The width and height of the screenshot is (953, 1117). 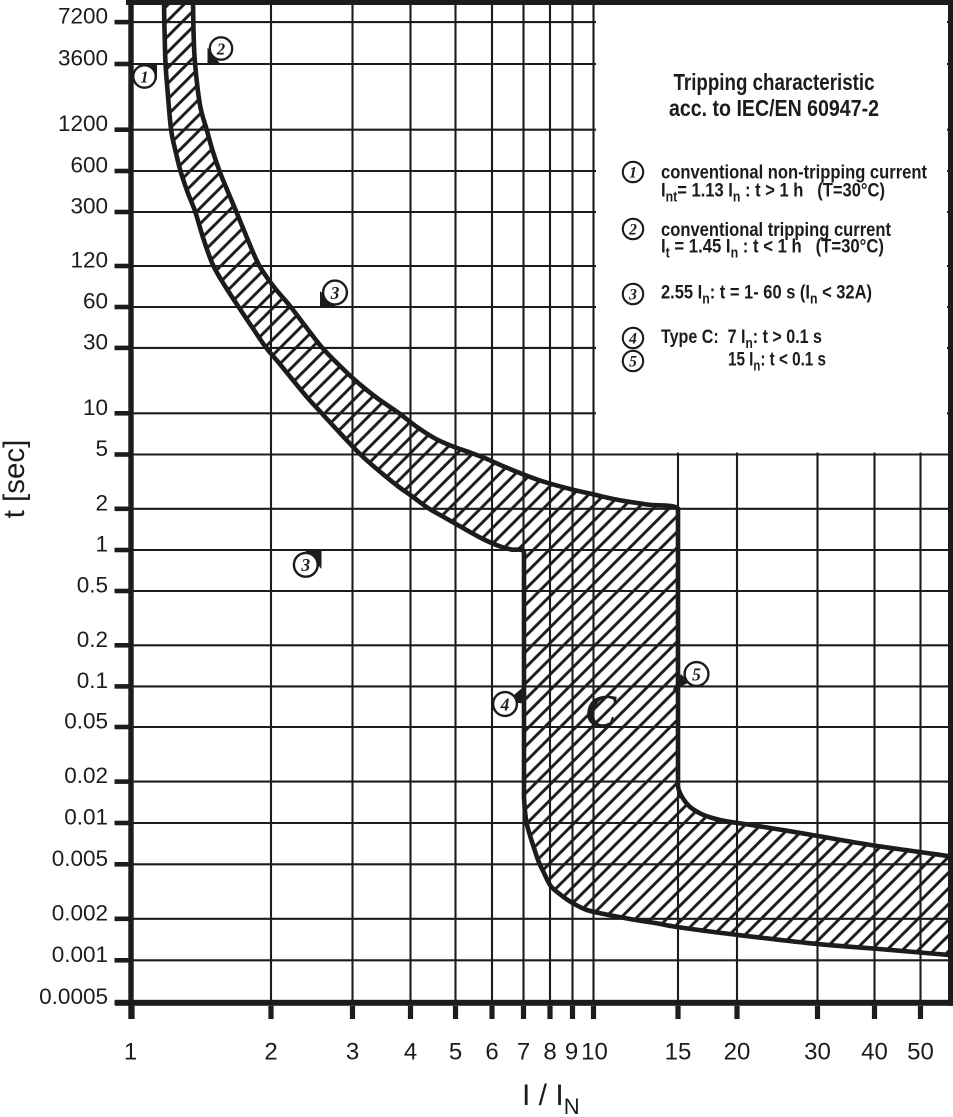 I want to click on svg-text: 600, so click(x=89, y=165).